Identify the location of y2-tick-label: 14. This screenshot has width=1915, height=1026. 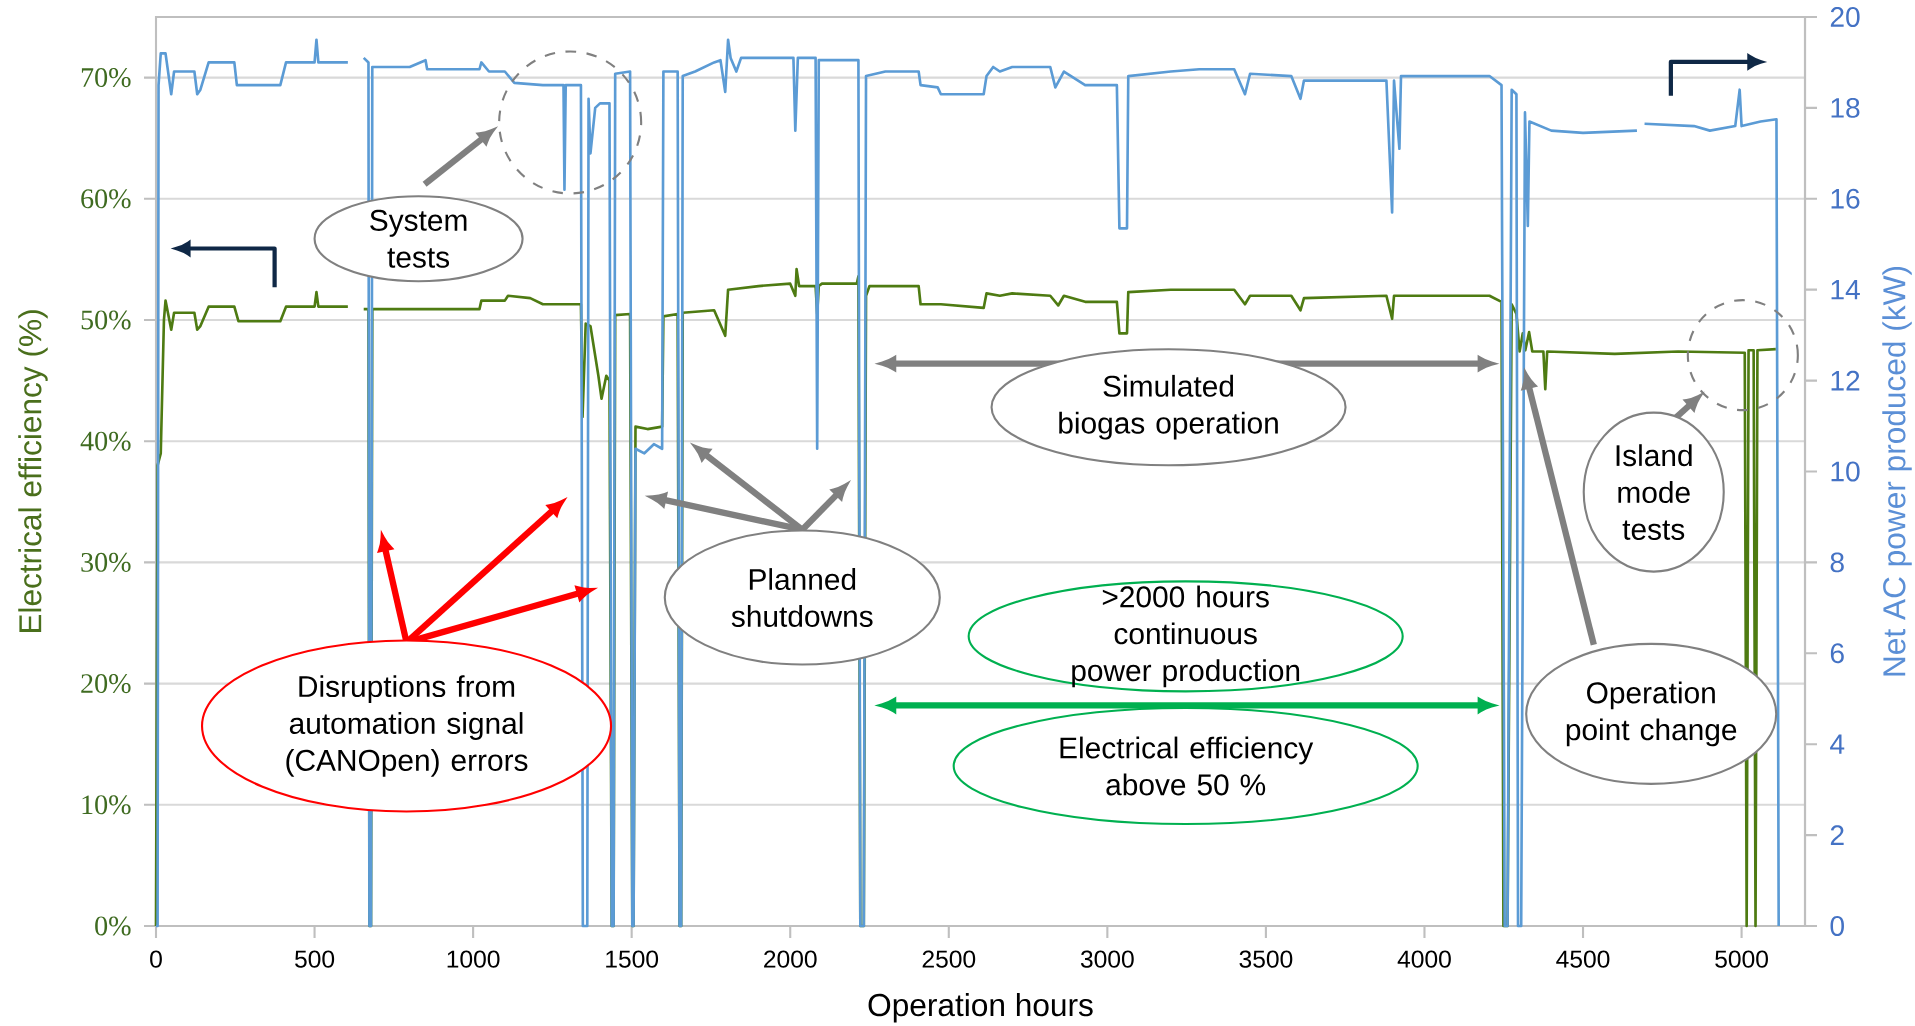
(1845, 290).